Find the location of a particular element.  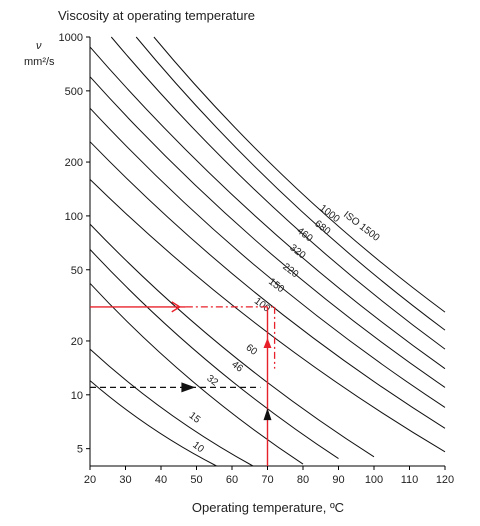

y-tick-label: 5 is located at coordinates (80, 450).